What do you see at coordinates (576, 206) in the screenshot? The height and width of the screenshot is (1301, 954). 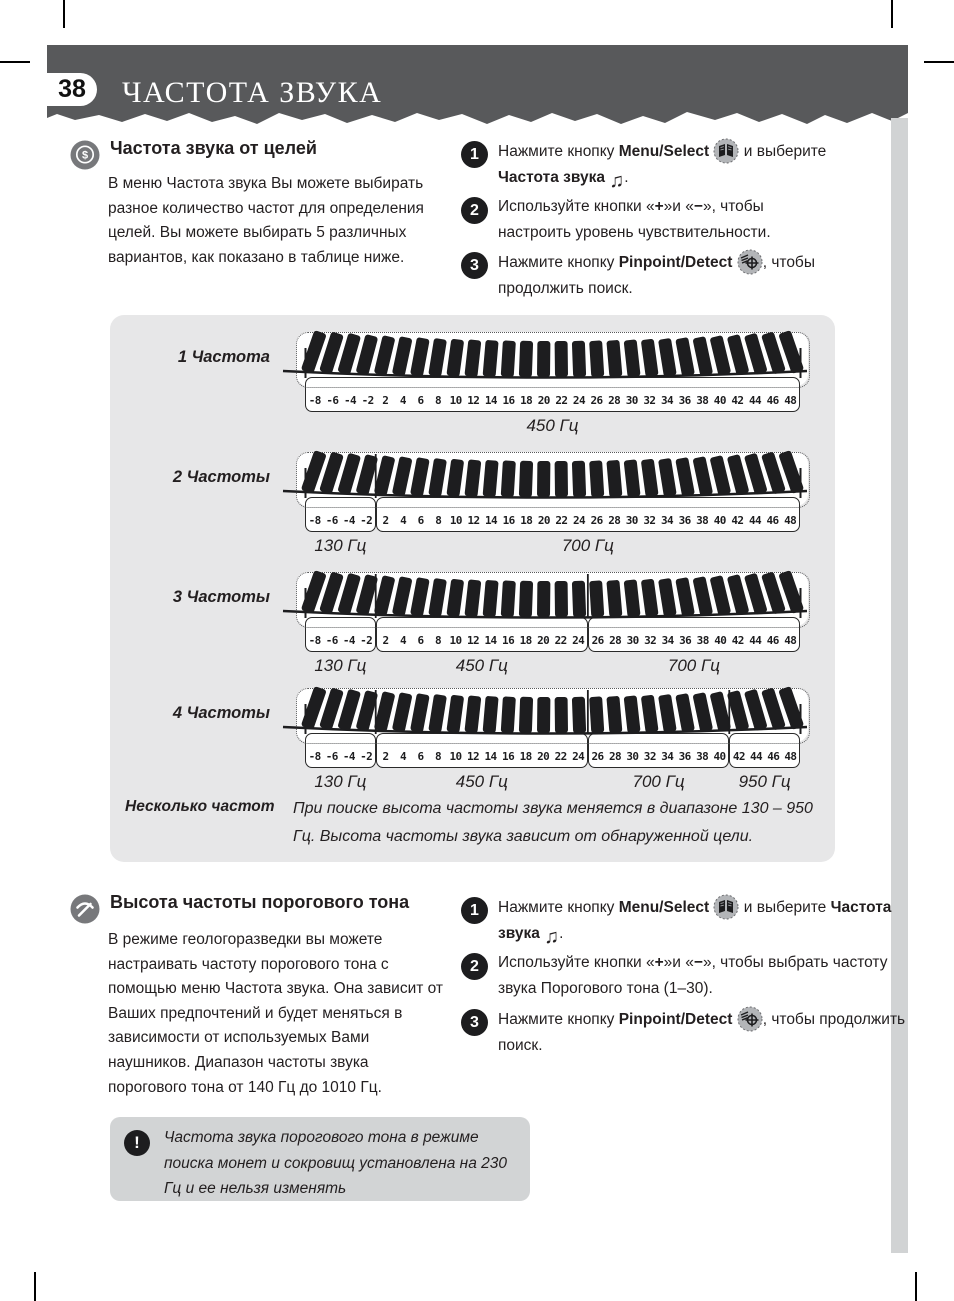 I see `step-text-part: Используйте кнопки «` at bounding box center [576, 206].